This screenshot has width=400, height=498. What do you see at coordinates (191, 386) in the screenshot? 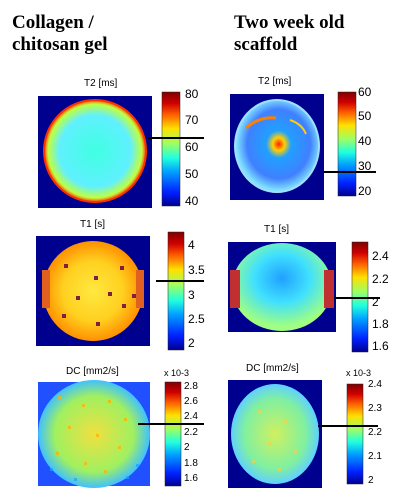
I see `tick-label: 2.8` at bounding box center [191, 386].